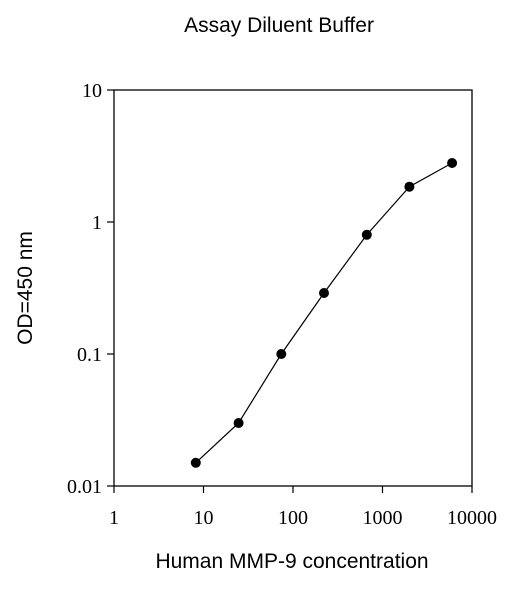  What do you see at coordinates (92, 91) in the screenshot?
I see `y-tick-label: 10` at bounding box center [92, 91].